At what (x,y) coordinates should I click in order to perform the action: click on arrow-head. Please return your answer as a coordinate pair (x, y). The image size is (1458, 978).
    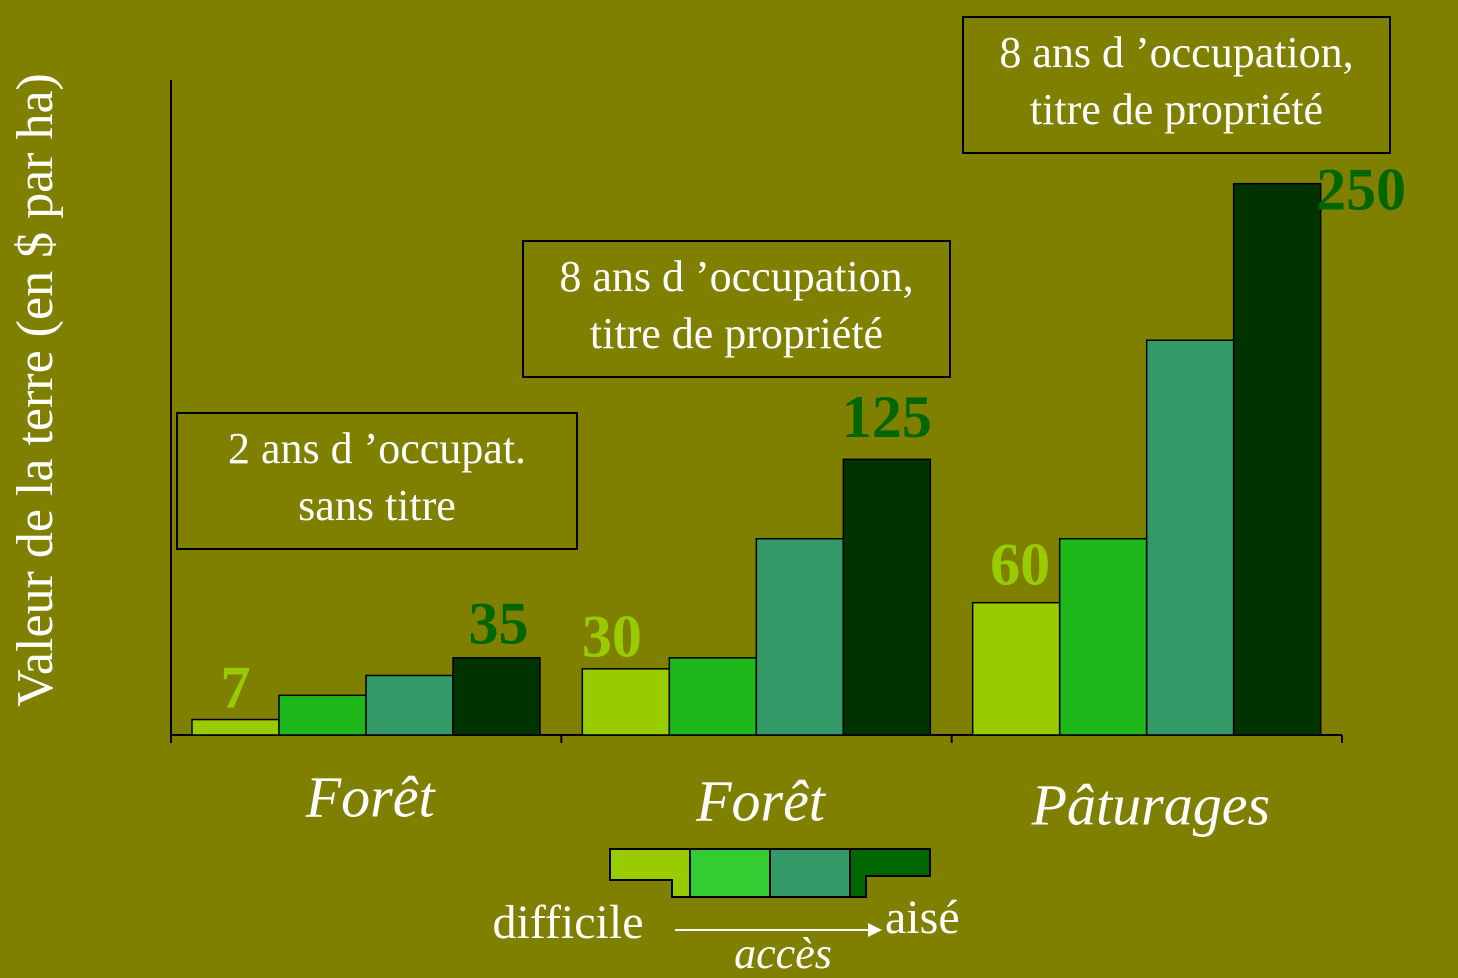
    Looking at the image, I should click on (875, 930).